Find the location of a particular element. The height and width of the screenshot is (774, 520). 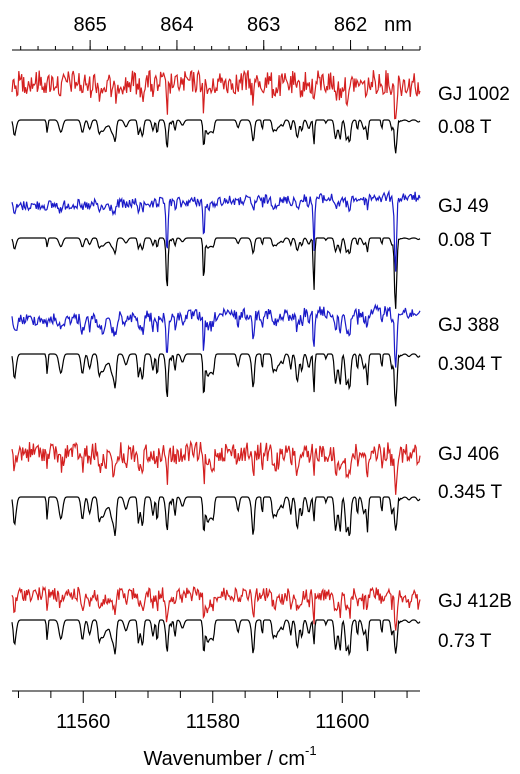

top-tick-label: 864 is located at coordinates (176, 25).